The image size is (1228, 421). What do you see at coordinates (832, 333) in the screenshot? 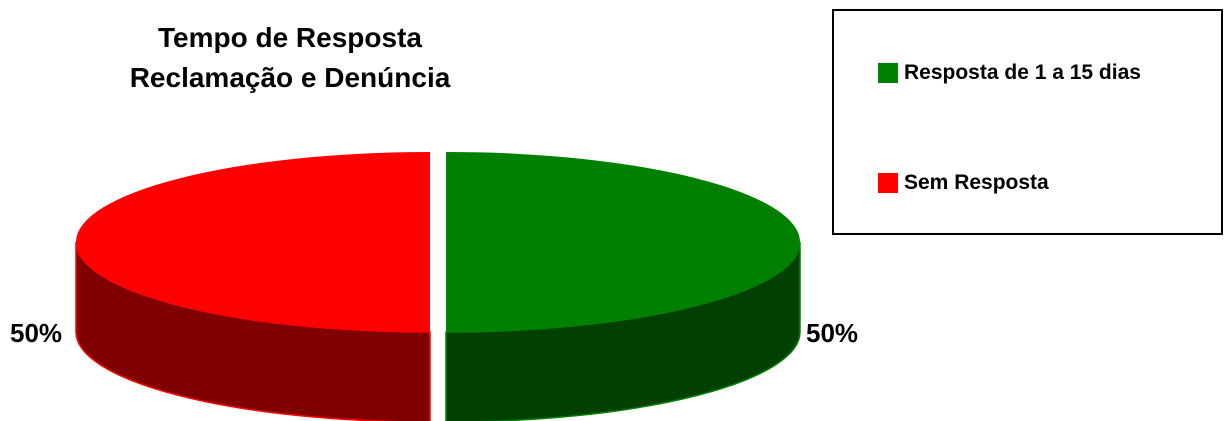
I see `slice-label-resposta-1-15: 50%` at bounding box center [832, 333].